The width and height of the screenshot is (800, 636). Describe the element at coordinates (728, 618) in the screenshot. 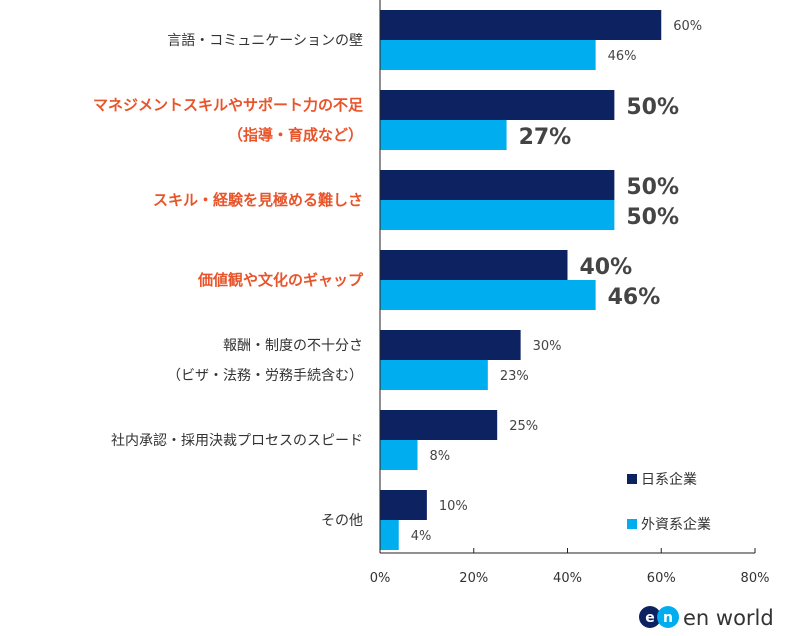

I see `logo-text: en world` at that location.